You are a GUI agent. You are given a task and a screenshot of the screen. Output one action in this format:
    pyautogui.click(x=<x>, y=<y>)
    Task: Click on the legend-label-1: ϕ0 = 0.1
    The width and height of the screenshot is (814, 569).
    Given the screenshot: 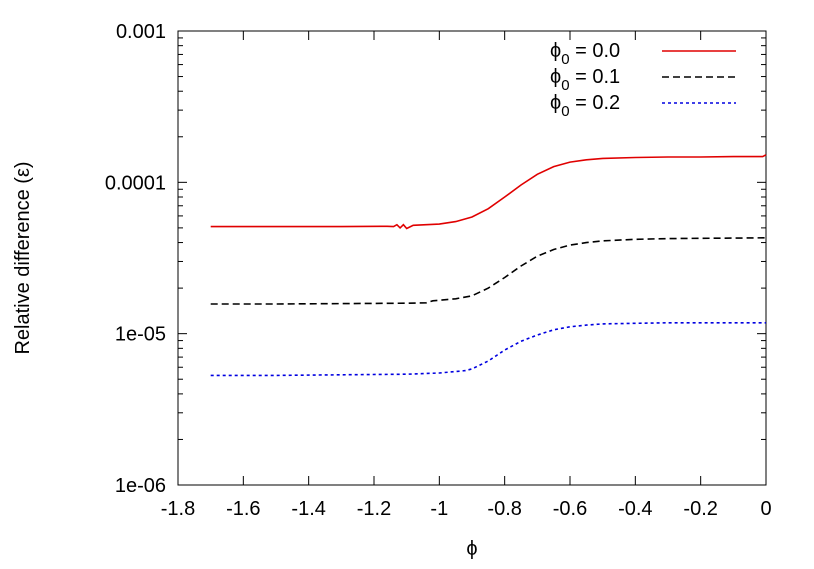 What is the action you would take?
    pyautogui.click(x=585, y=80)
    